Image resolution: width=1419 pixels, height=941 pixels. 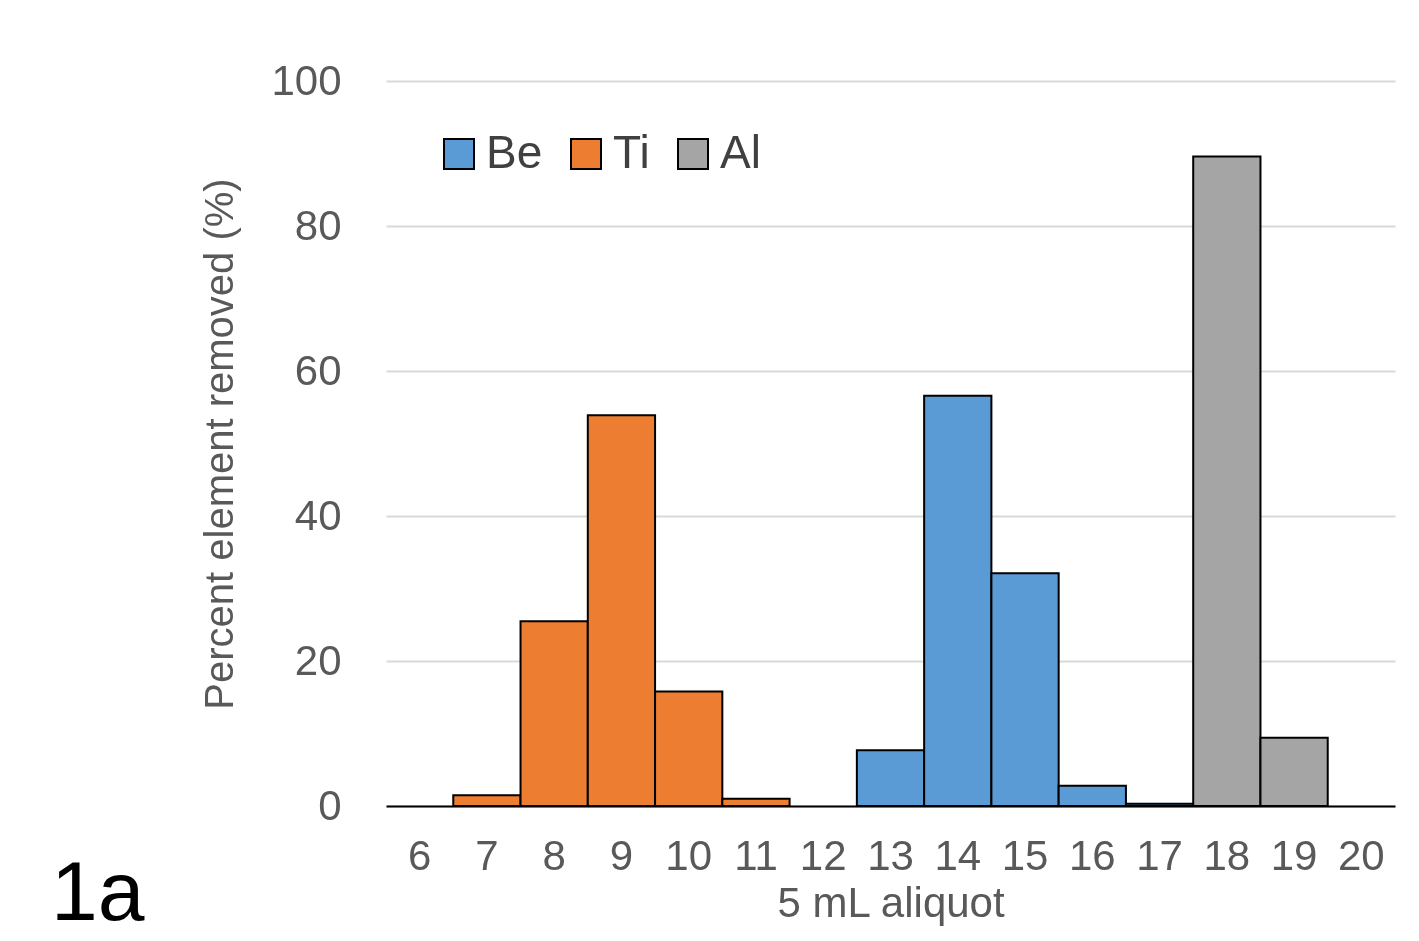 I want to click on legend-label: Ti, so click(x=631, y=152).